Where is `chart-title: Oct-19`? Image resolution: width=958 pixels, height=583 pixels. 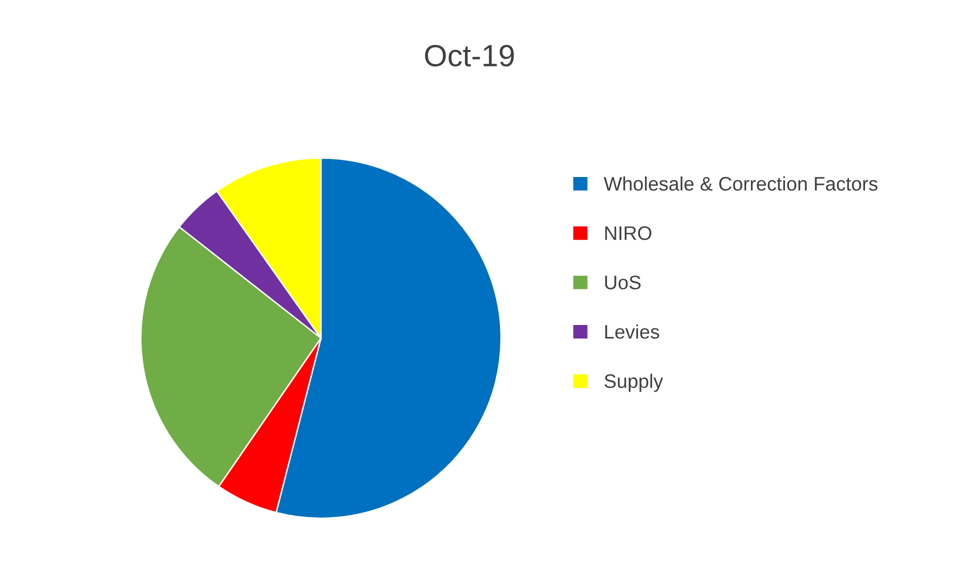
chart-title: Oct-19 is located at coordinates (469, 55).